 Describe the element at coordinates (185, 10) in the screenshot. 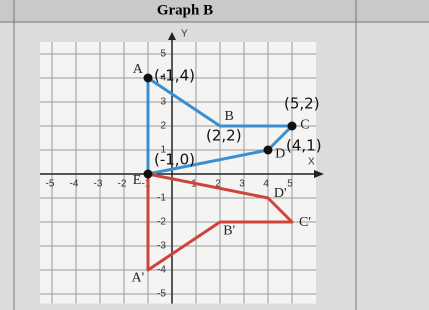

I see `header-title: Graph B` at that location.